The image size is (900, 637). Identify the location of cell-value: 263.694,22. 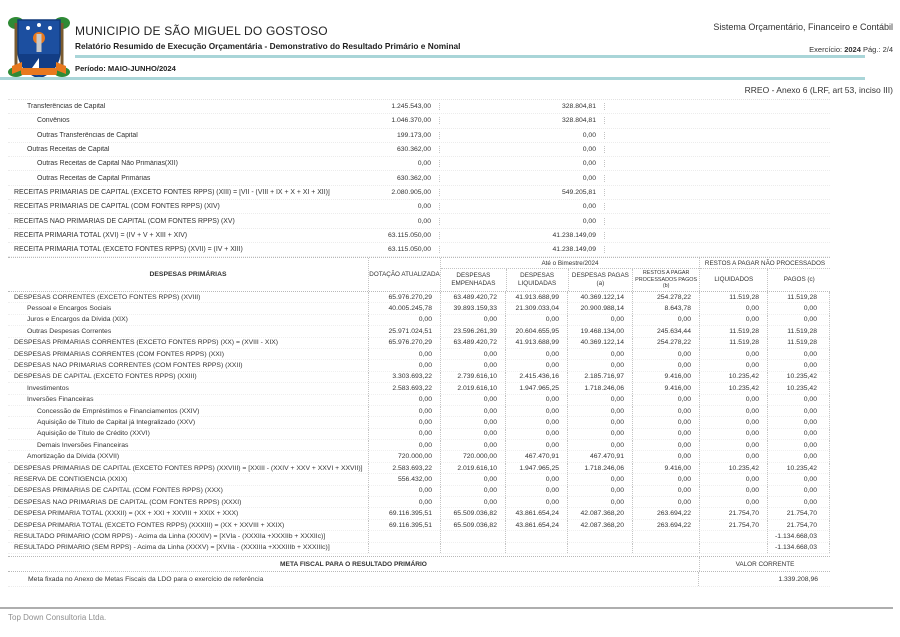
(665, 525).